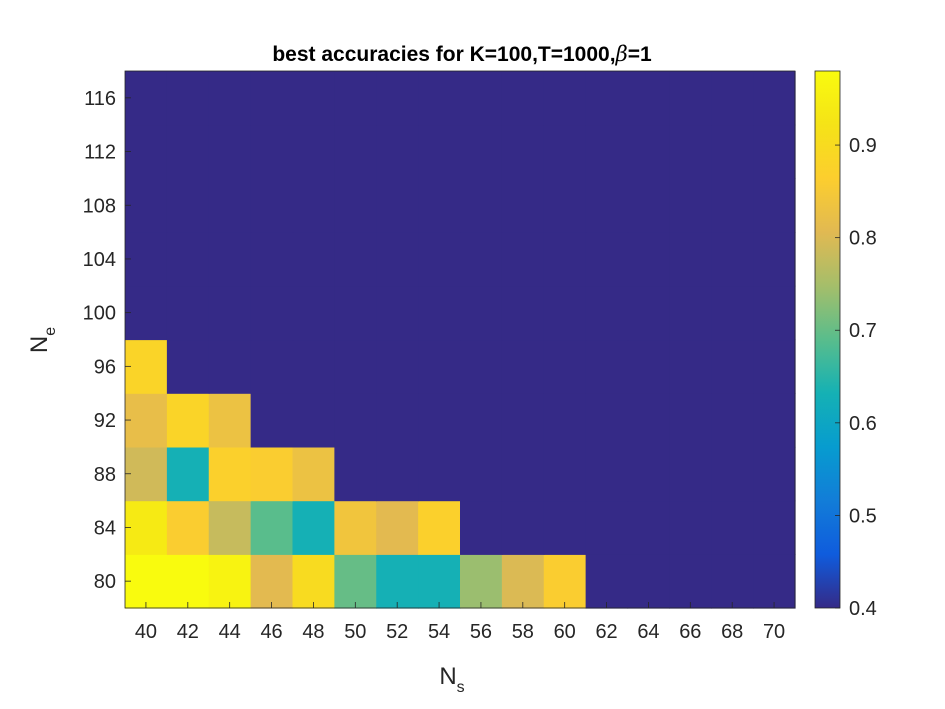 The height and width of the screenshot is (709, 945). What do you see at coordinates (105, 367) in the screenshot?
I see `y-tick-label: 96` at bounding box center [105, 367].